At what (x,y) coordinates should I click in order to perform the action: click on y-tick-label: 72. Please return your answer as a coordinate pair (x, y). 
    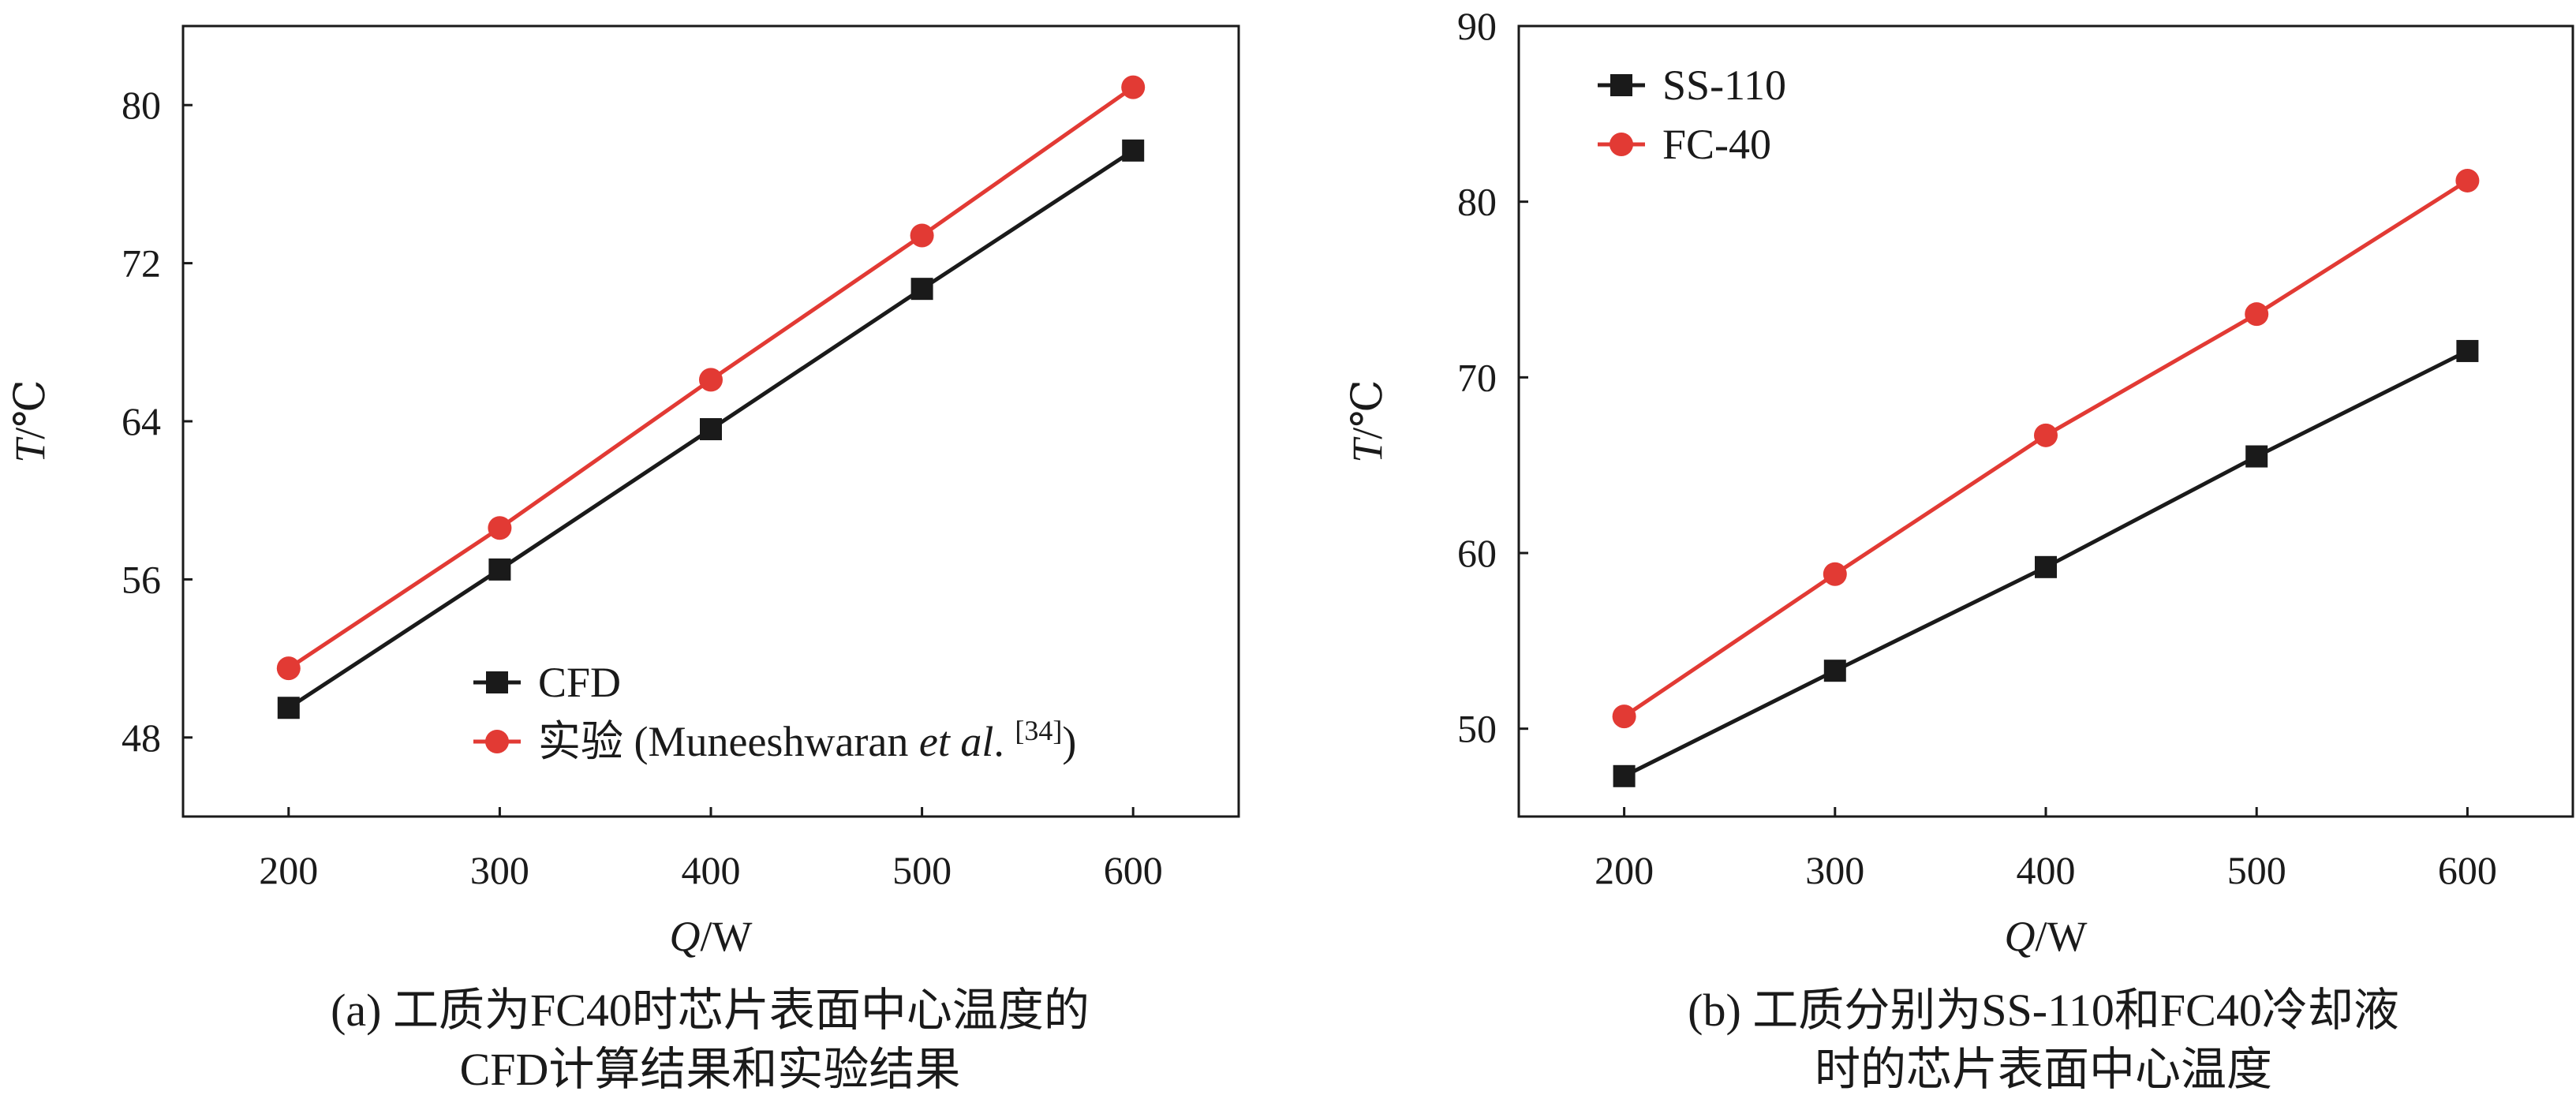
    Looking at the image, I should click on (141, 263).